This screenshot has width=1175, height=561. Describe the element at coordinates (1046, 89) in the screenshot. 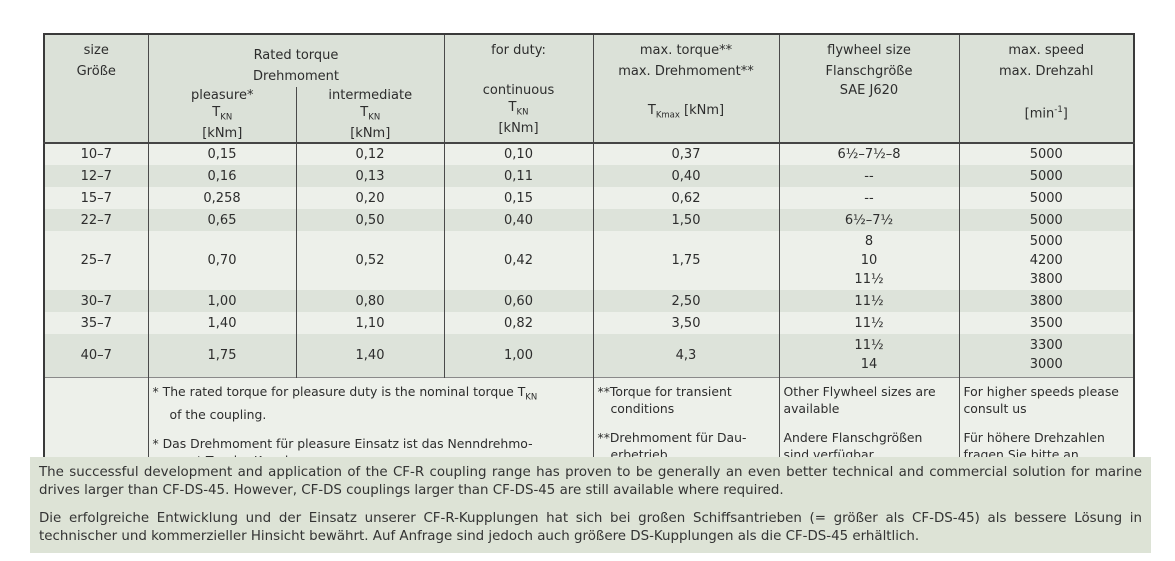

I see `col-header-max-speed: max. speed max. Drehzahl [min-1]` at that location.